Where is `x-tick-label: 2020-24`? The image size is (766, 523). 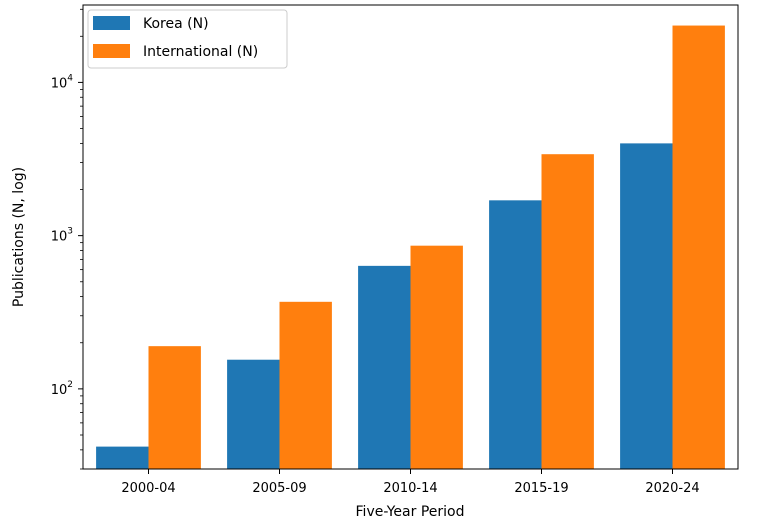
x-tick-label: 2020-24 is located at coordinates (672, 488).